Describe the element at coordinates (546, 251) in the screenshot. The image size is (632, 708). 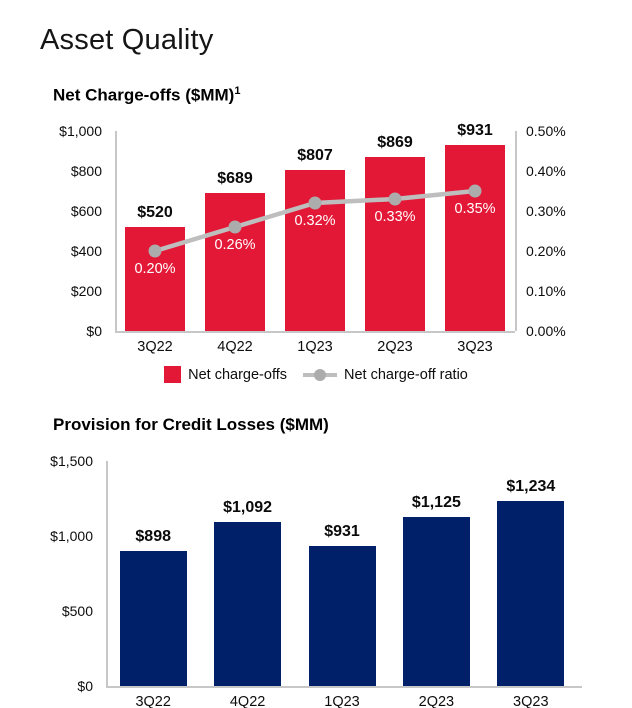
I see `right-axis-tick-label: 0.20%` at that location.